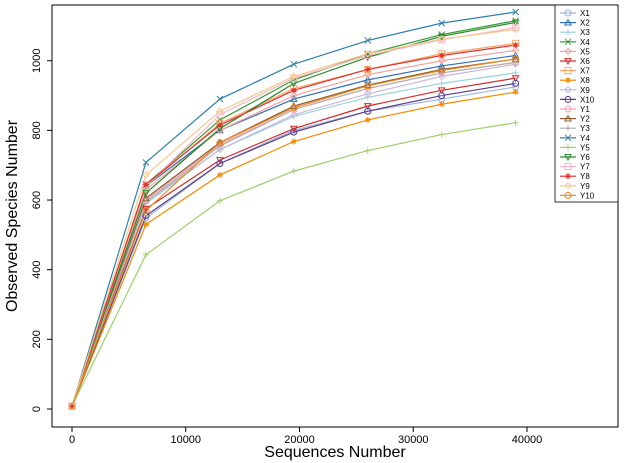  I want to click on data-point-y3, so click(145, 201).